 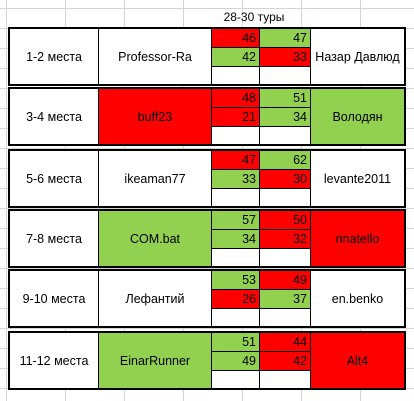 I want to click on home-player-cell: buff23, so click(x=155, y=116).